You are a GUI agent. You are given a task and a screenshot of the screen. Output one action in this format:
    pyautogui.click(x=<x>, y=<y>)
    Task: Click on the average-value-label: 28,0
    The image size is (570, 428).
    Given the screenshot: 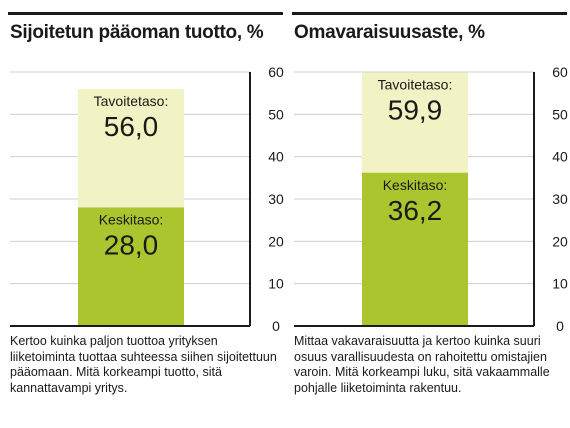 What is the action you would take?
    pyautogui.click(x=131, y=244)
    